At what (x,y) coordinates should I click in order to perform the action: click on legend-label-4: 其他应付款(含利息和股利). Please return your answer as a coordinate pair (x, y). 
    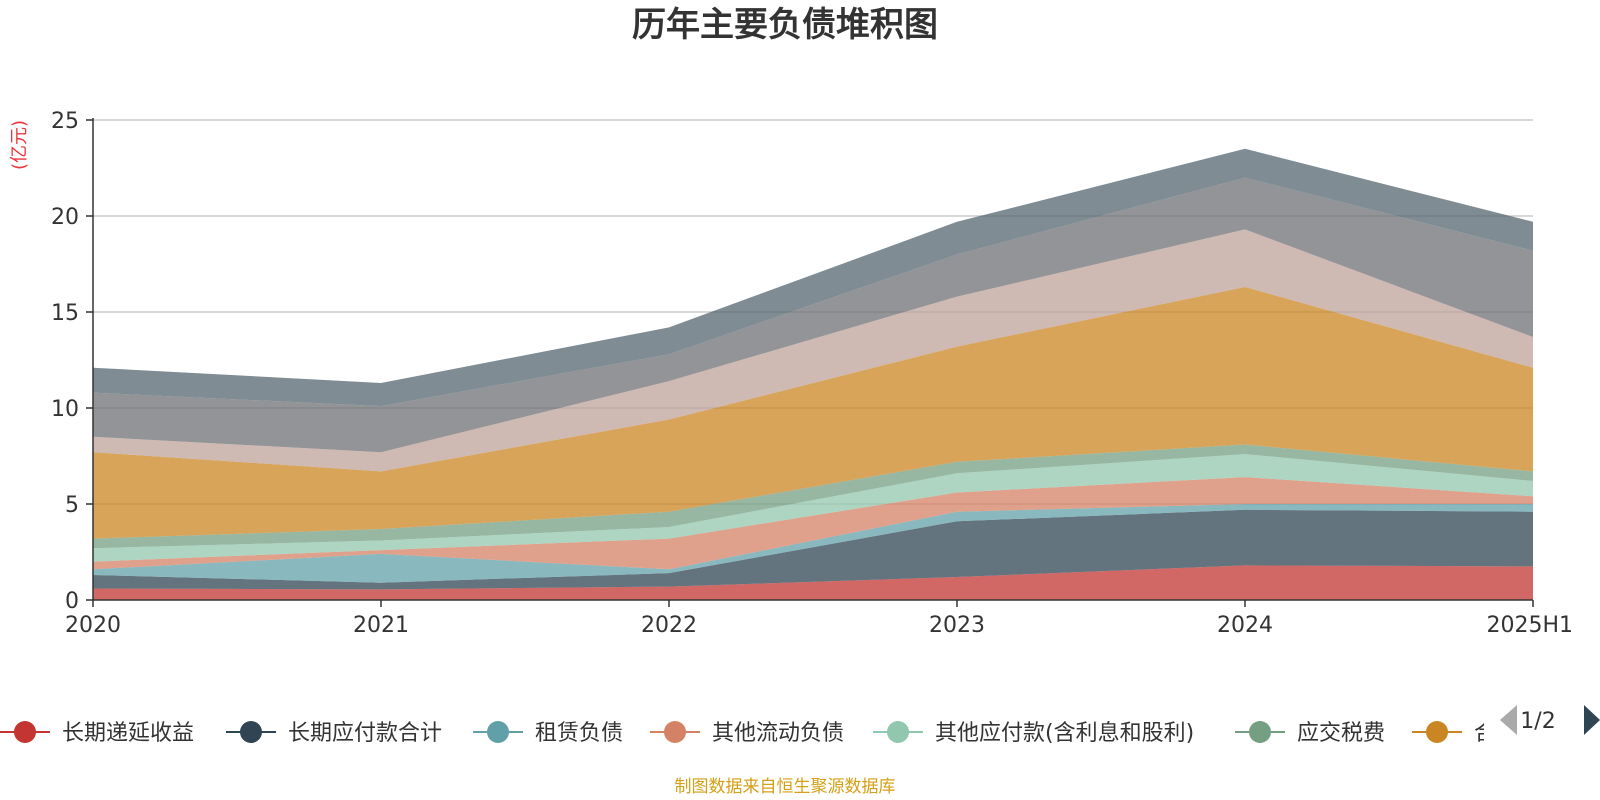
    Looking at the image, I should click on (1064, 733).